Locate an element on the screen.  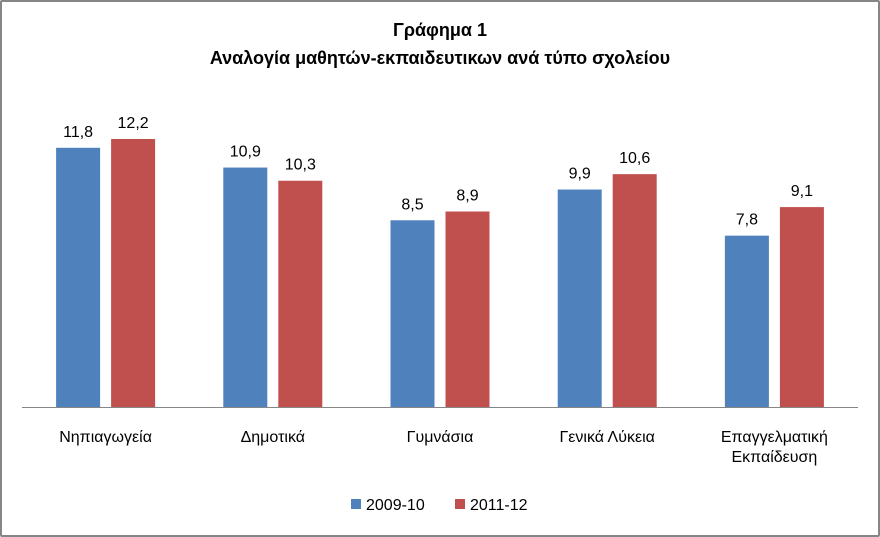
category-label: Νηπιαγωγεία is located at coordinates (105, 437).